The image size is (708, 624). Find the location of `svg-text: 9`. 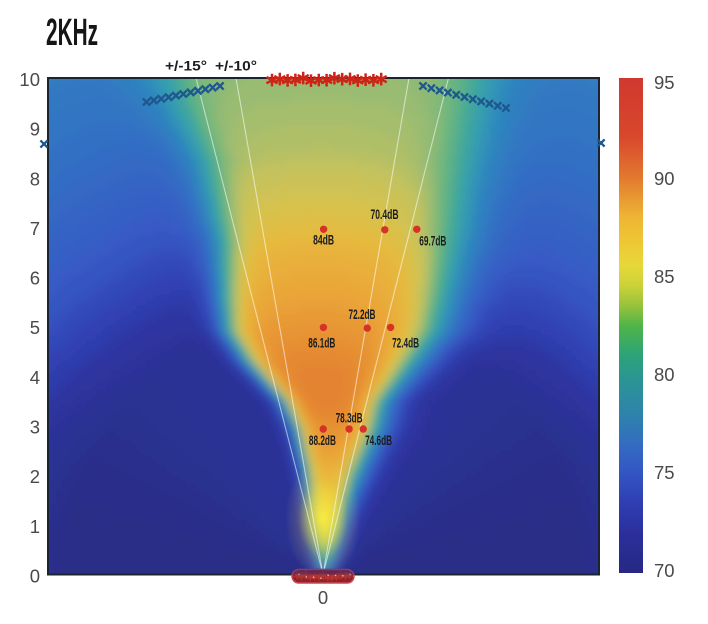

svg-text: 9 is located at coordinates (35, 129).